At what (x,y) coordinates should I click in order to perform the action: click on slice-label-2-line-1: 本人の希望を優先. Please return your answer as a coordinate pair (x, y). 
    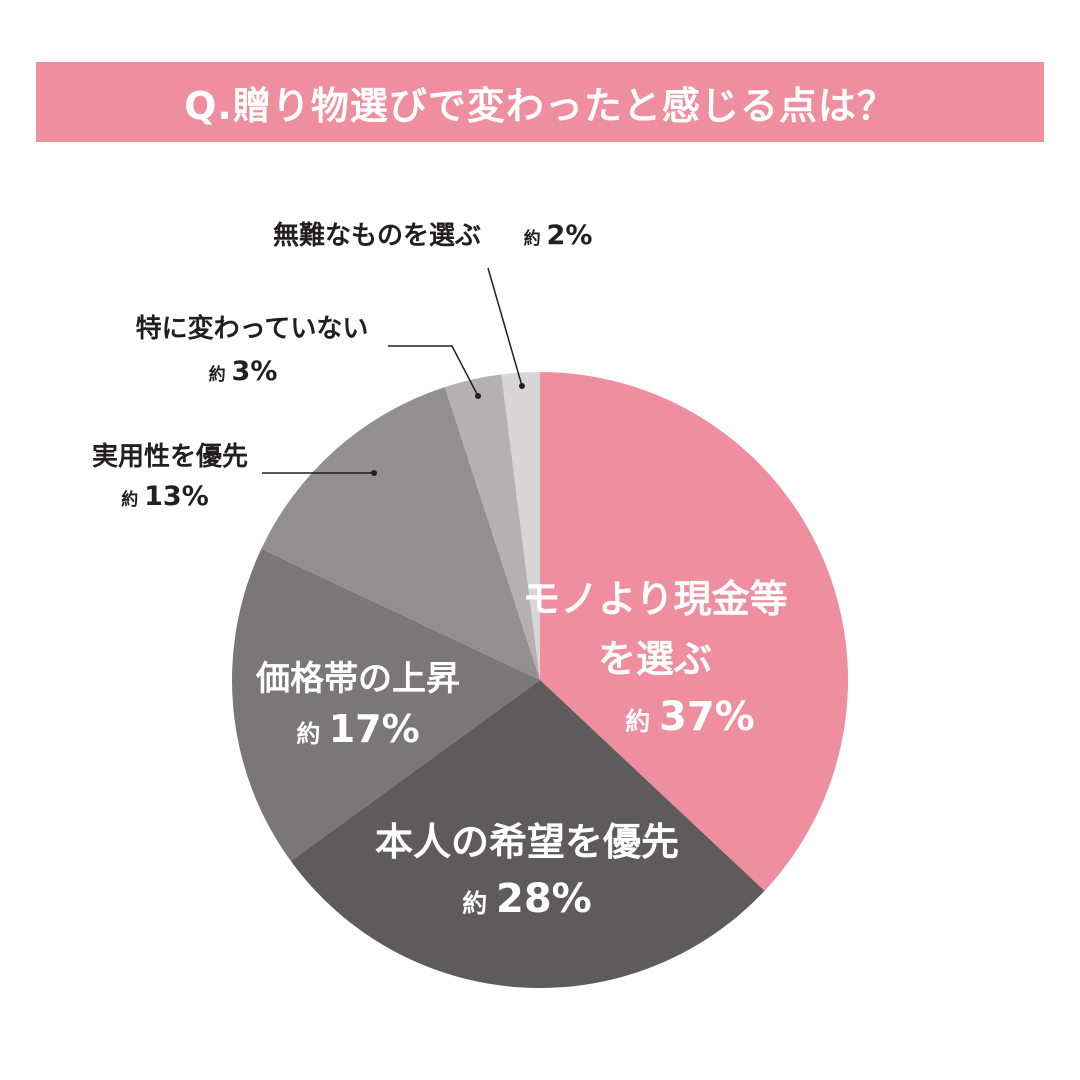
    Looking at the image, I should click on (527, 842).